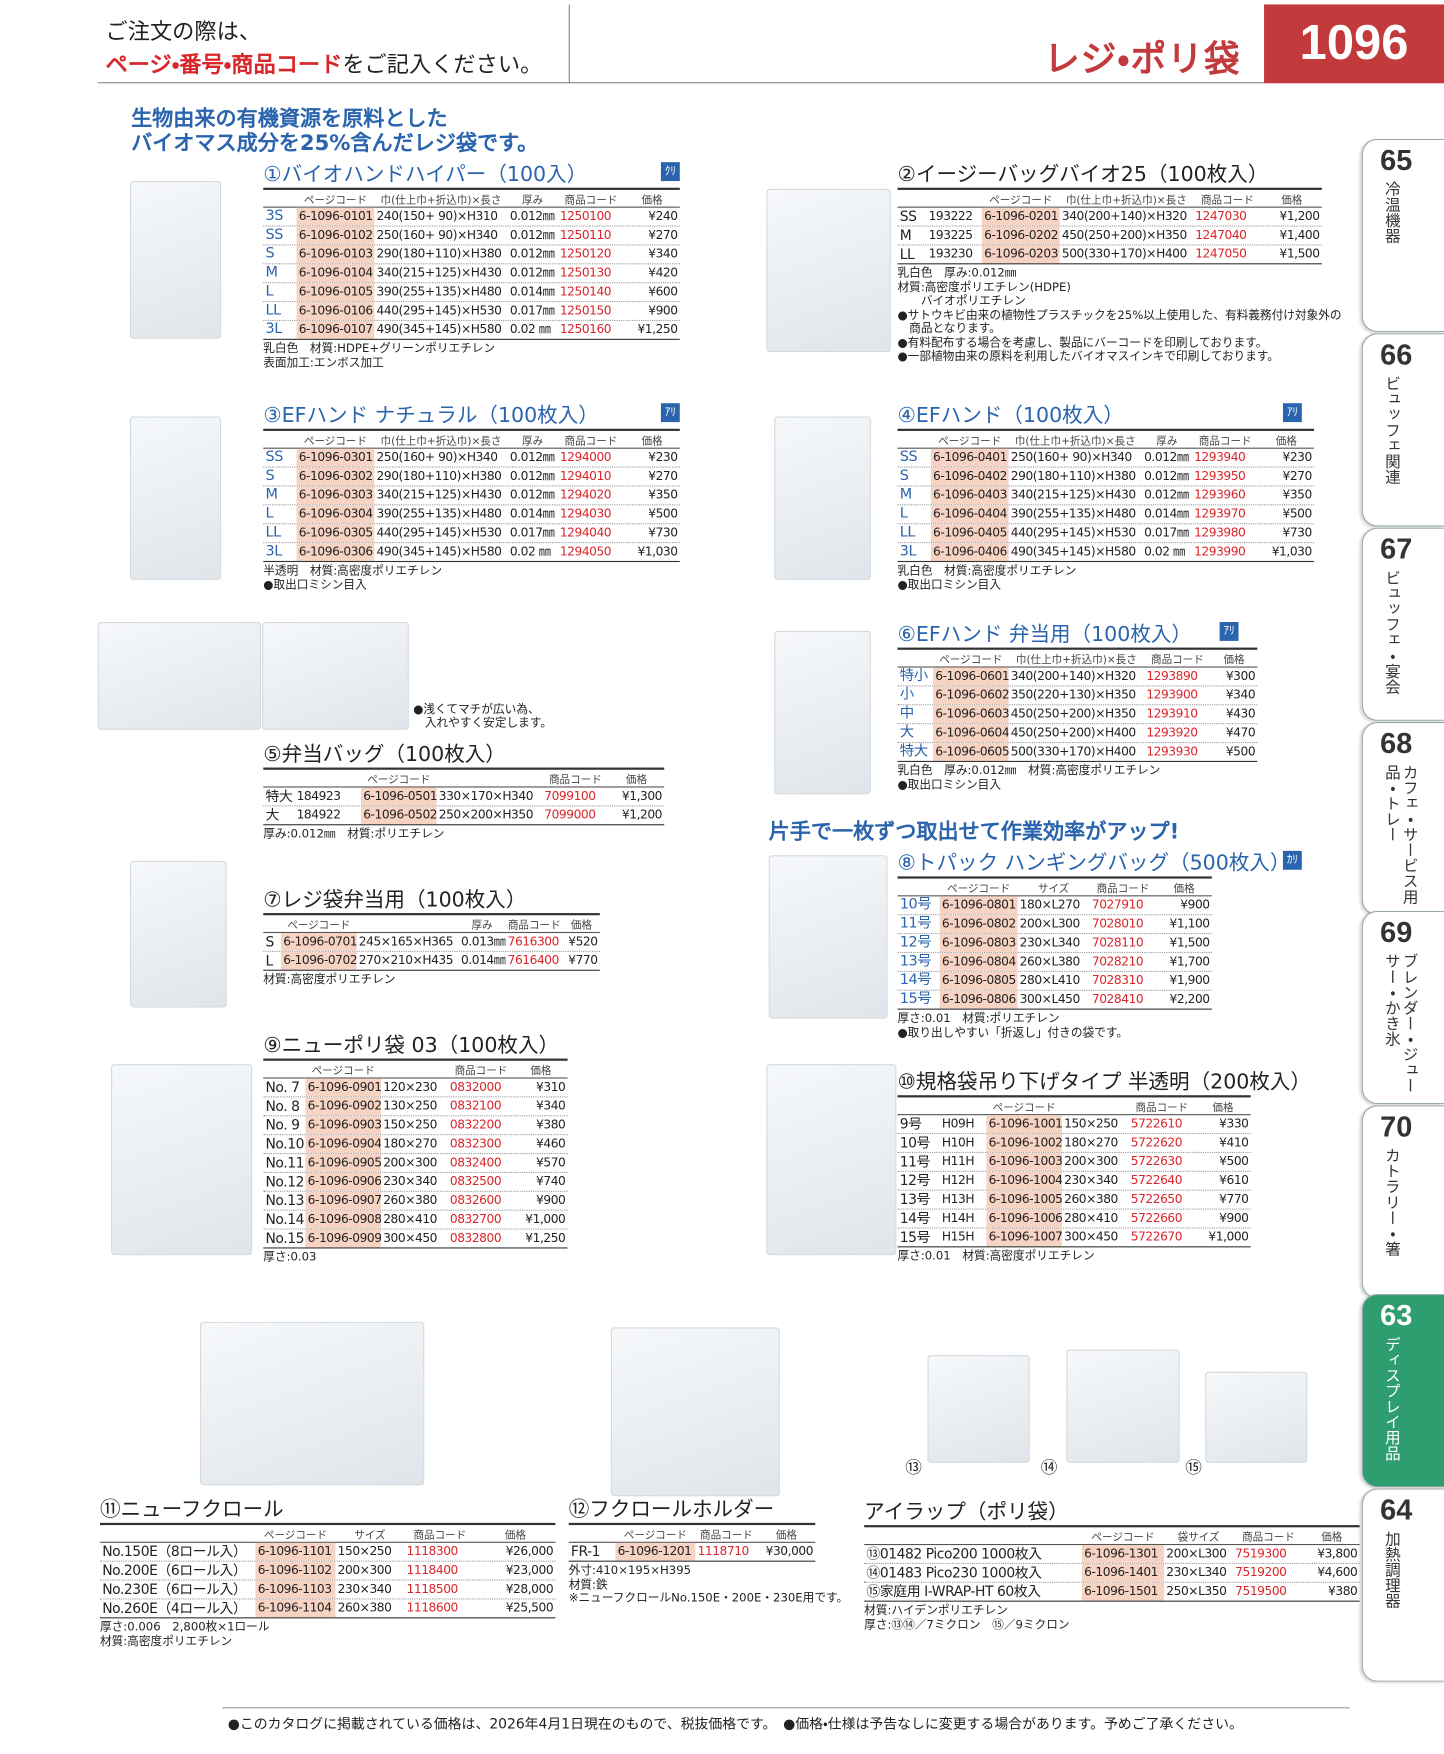  What do you see at coordinates (437, 235) in the screenshot?
I see `table-cell: 250(160+ 90)×H340` at bounding box center [437, 235].